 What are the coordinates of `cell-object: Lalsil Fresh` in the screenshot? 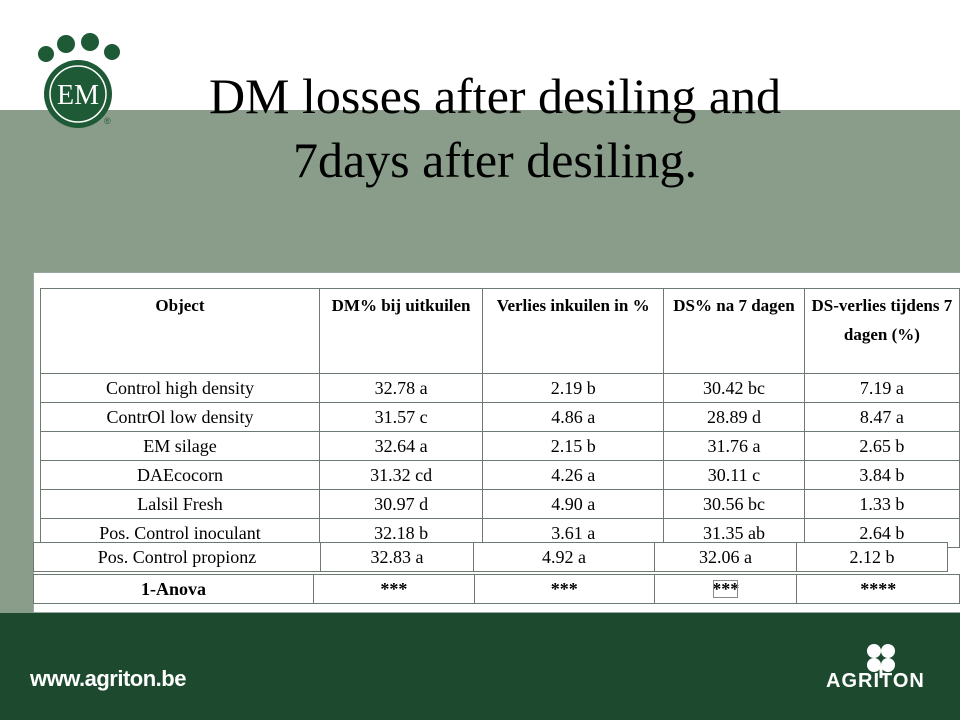 It's located at (180, 504).